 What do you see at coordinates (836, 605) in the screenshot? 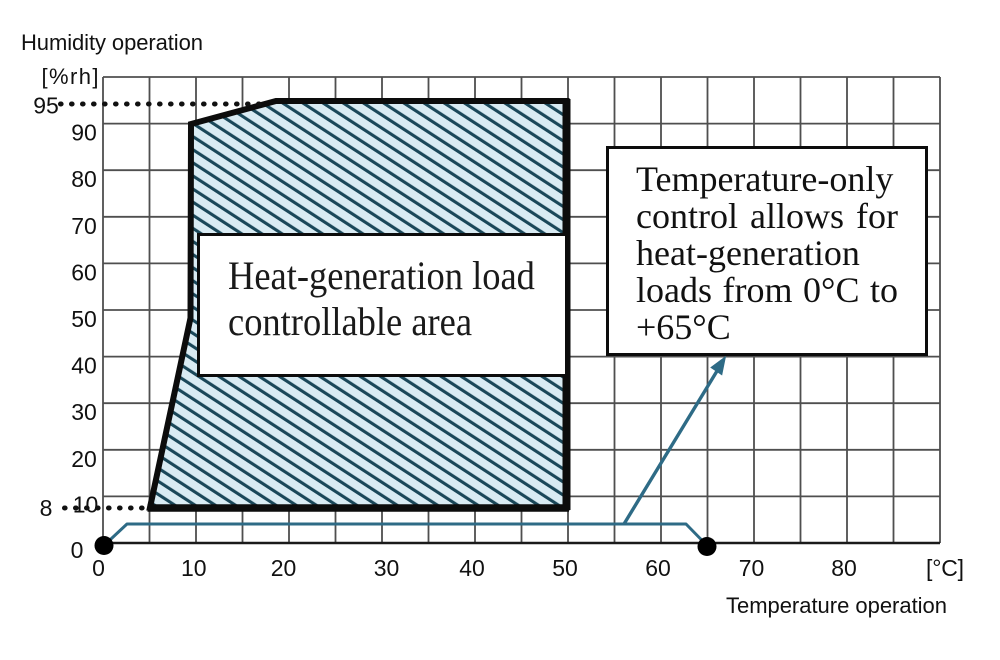
I see `svg-text: Temperature operation` at bounding box center [836, 605].